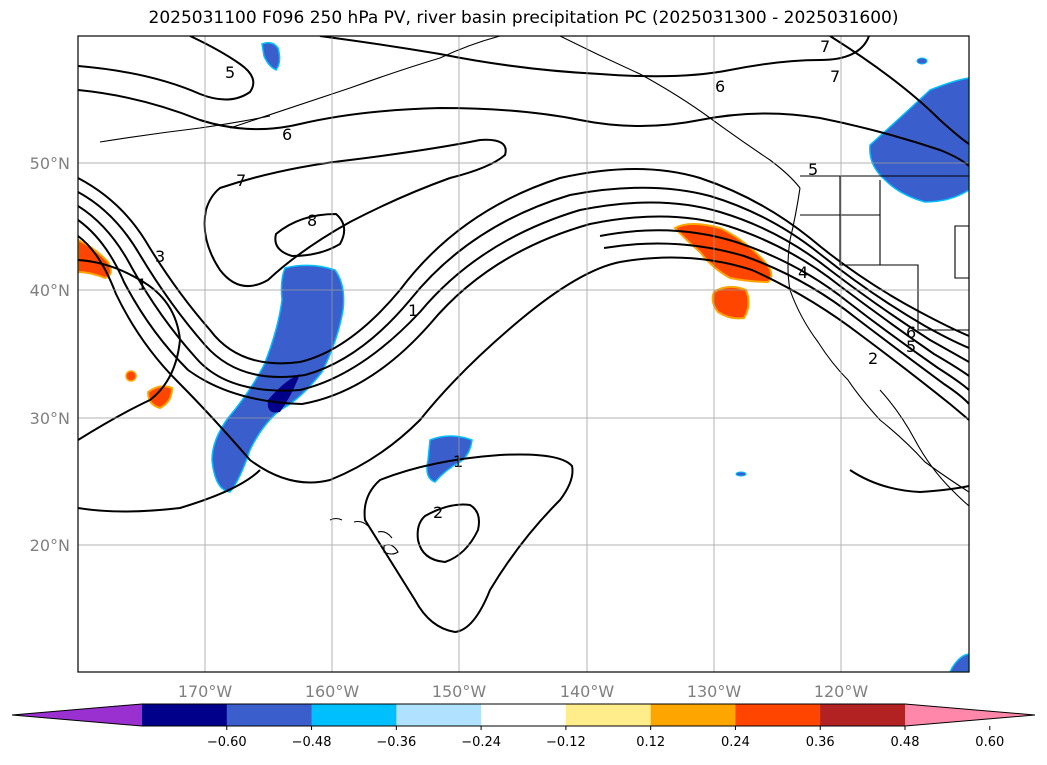 The height and width of the screenshot is (765, 1047). I want to click on latitude-labels: 50°N 40°N 30°N 20°N, so click(50, 354).